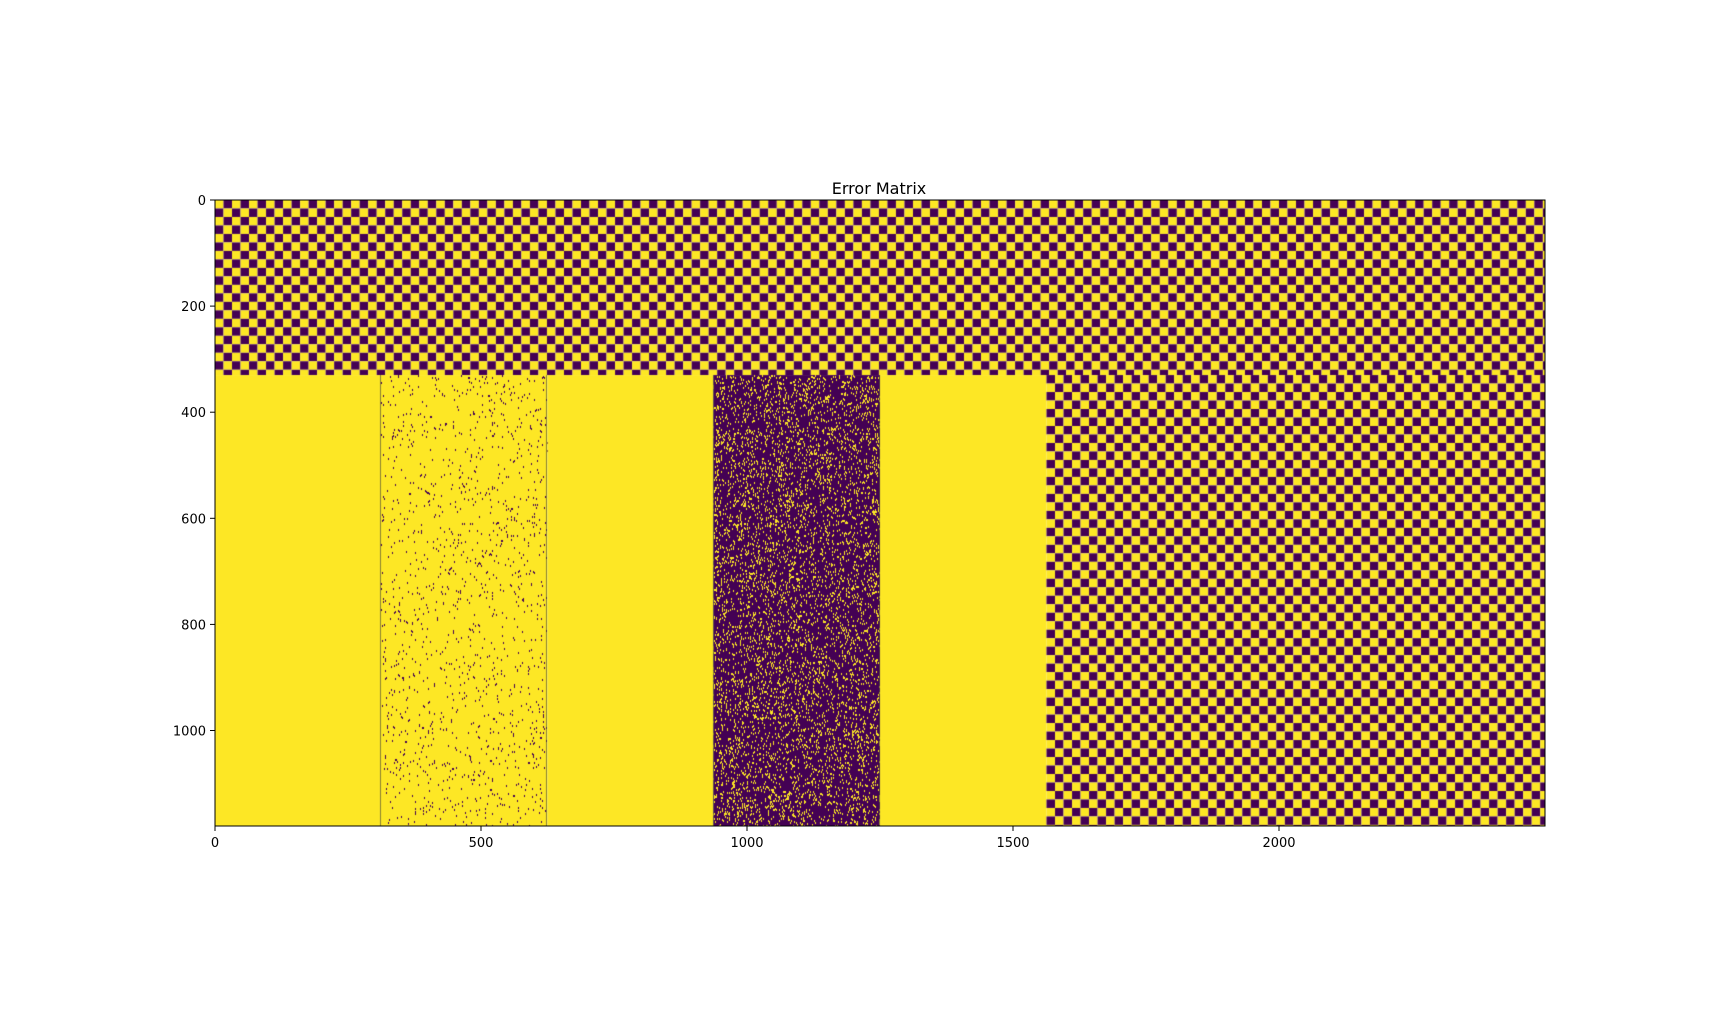 The width and height of the screenshot is (1709, 1013). I want to click on x-axis: 0 500 1000 1500 2000, so click(753, 838).